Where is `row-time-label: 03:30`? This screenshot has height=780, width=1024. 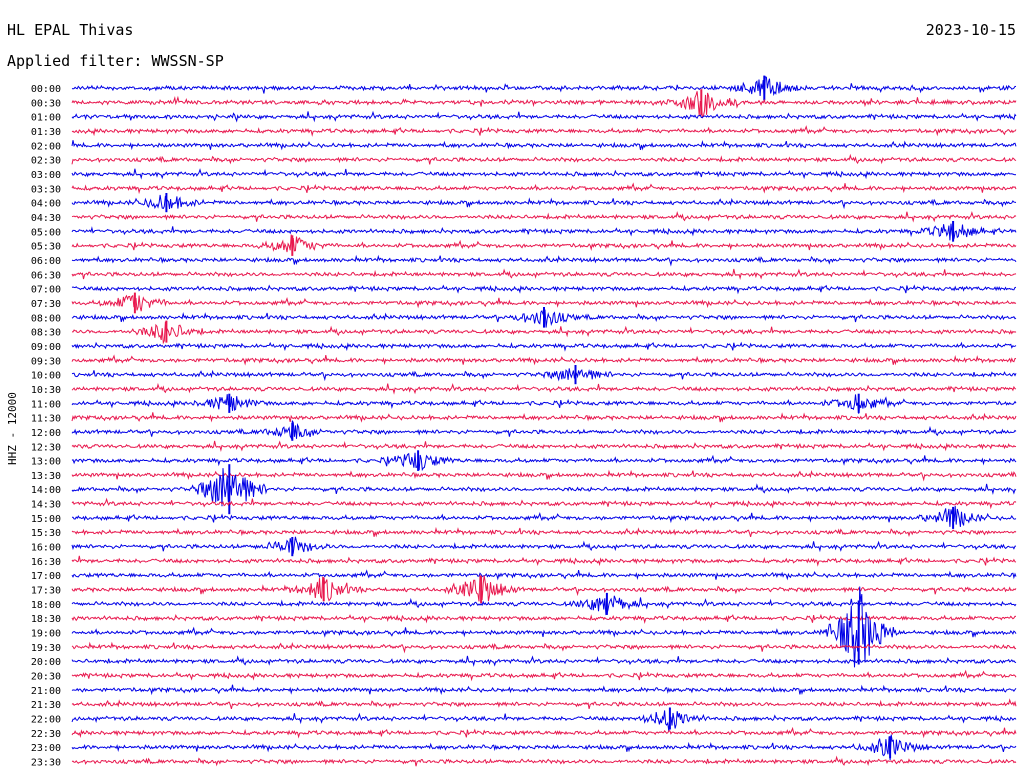 row-time-label: 03:30 is located at coordinates (46, 189).